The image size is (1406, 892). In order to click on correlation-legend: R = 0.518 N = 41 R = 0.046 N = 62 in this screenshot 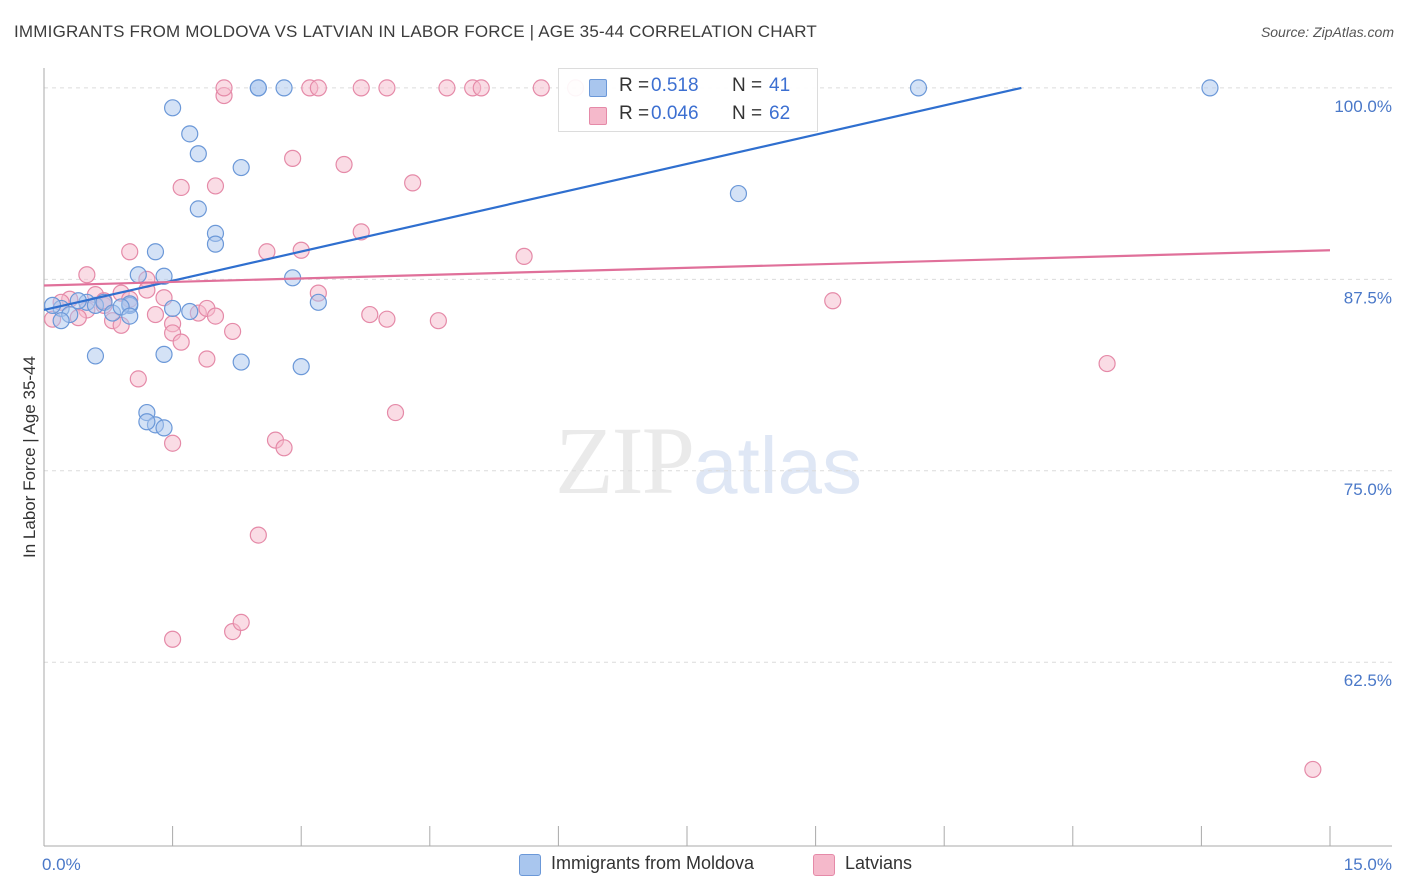, I will do `click(688, 100)`.